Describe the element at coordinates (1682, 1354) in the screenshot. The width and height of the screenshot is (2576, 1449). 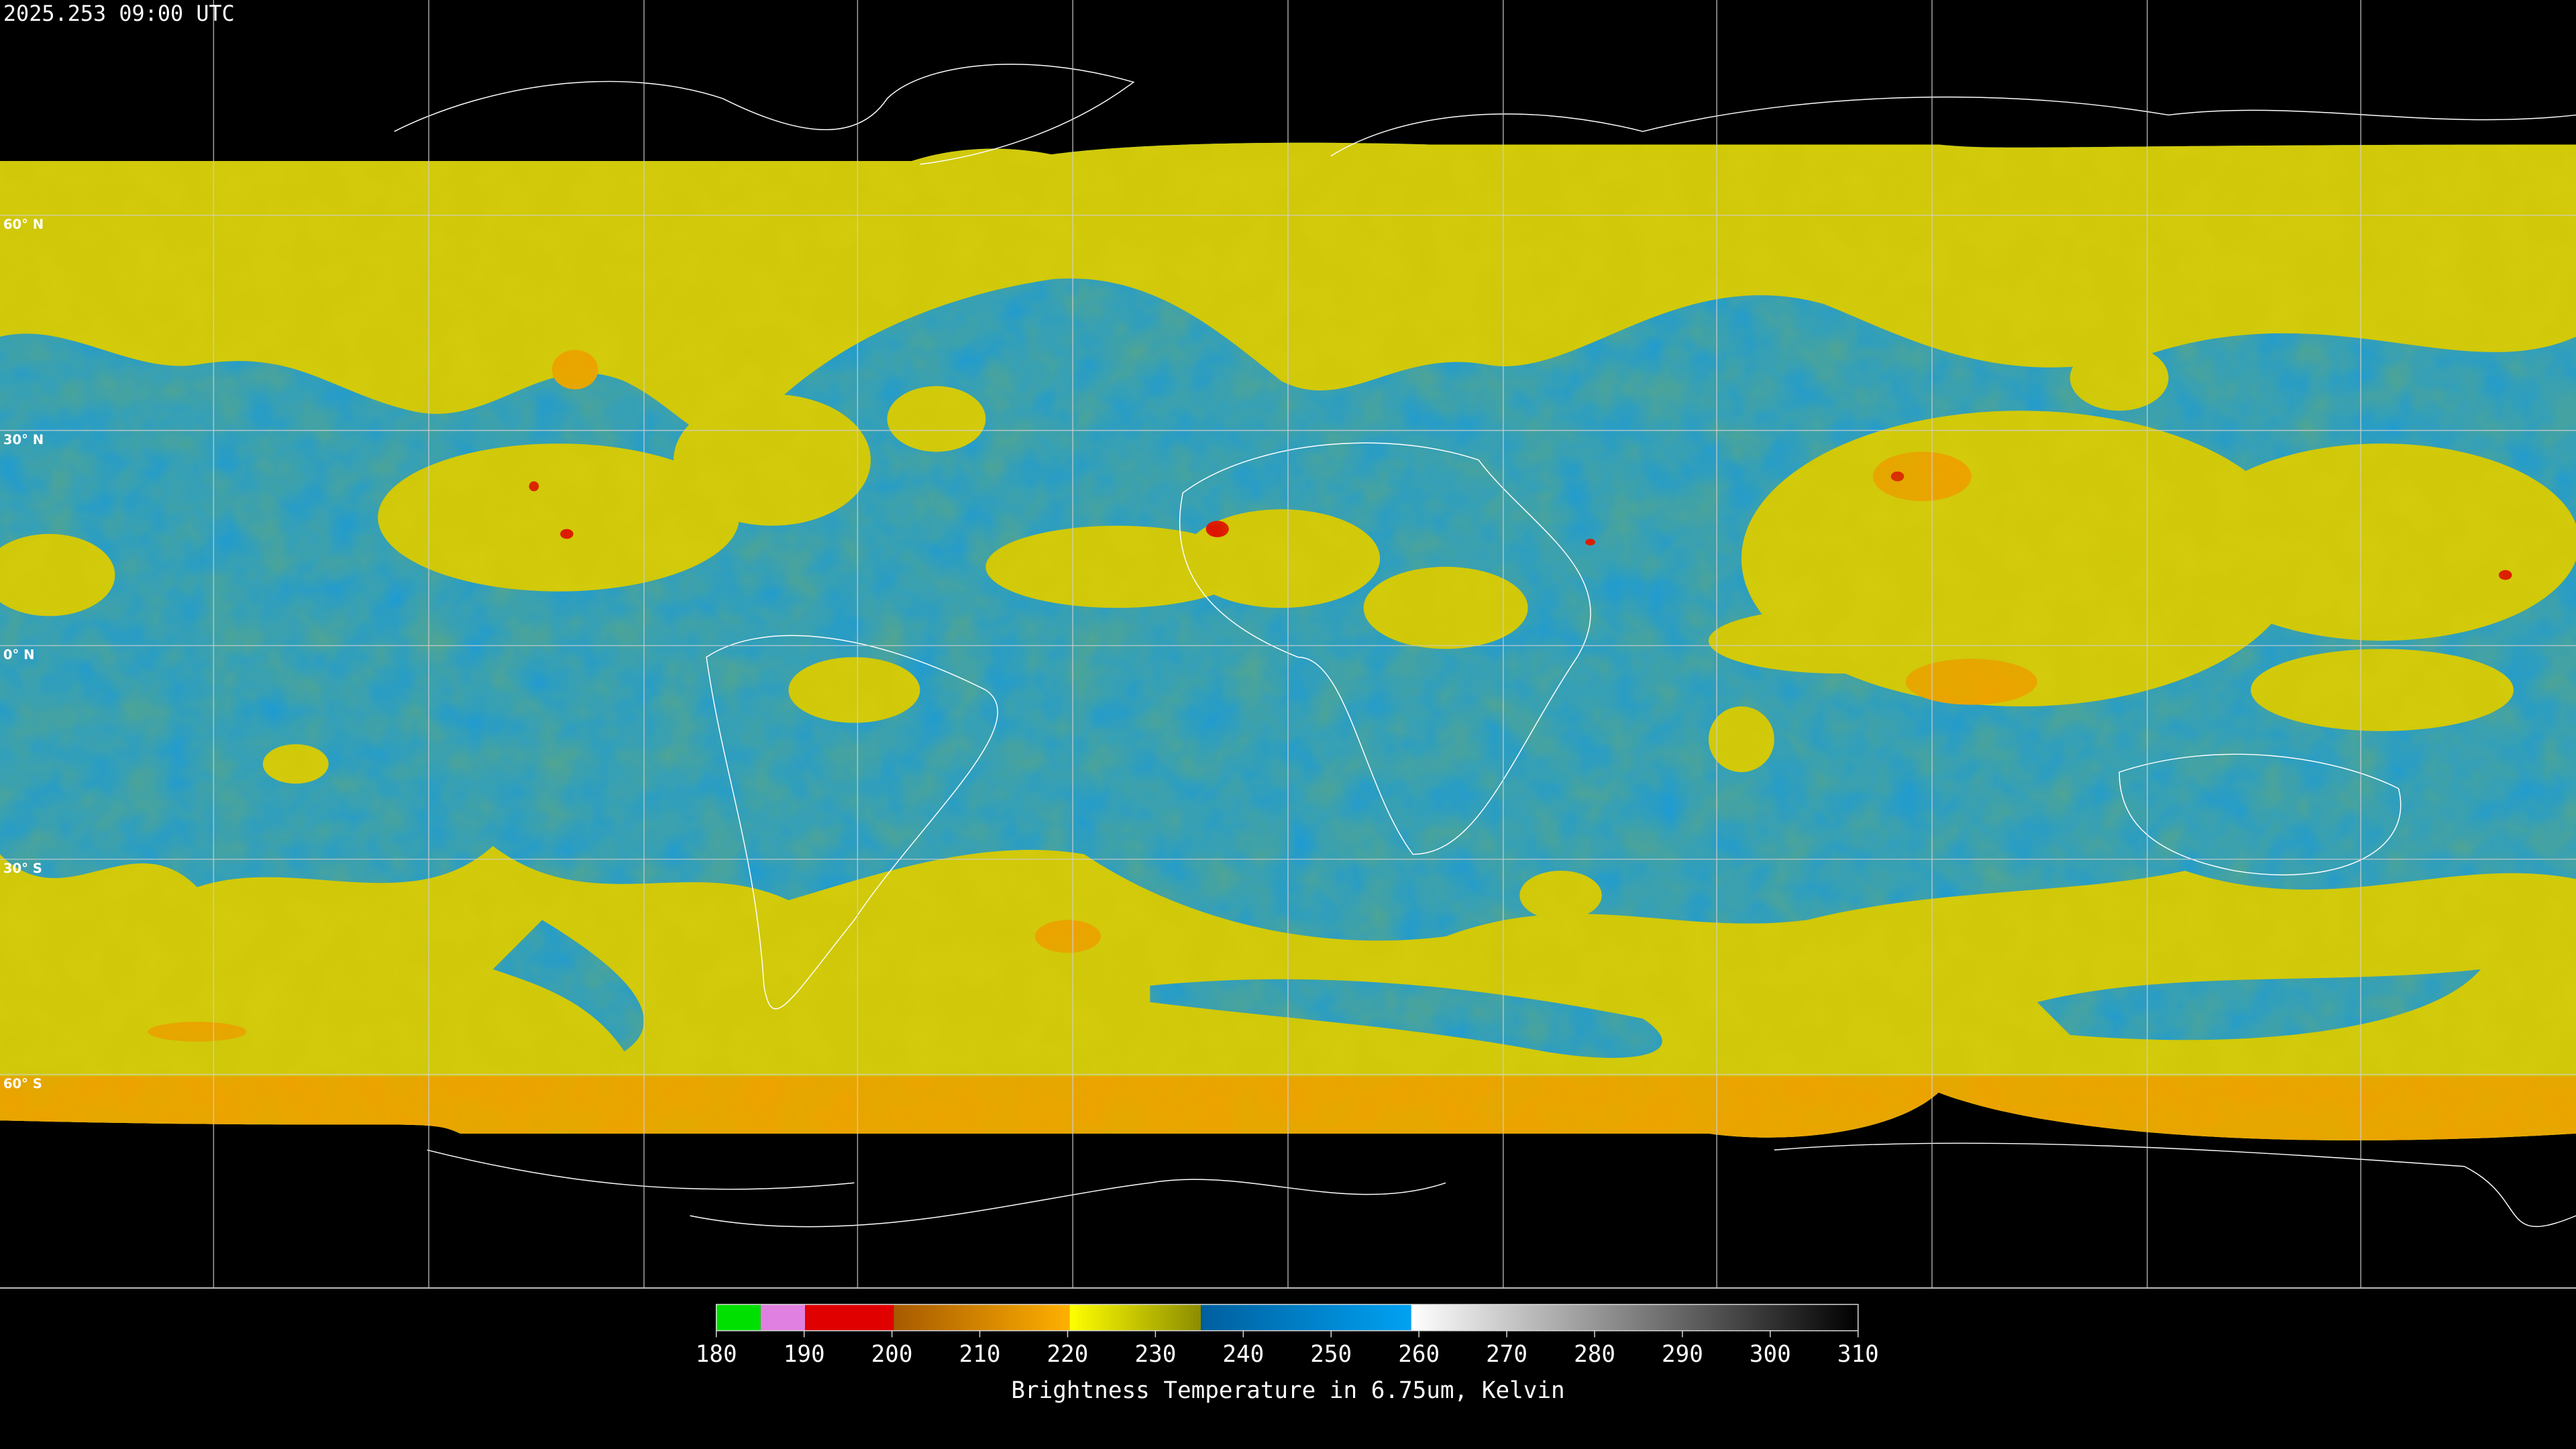
I see `colorbar-tick-label: 290` at that location.